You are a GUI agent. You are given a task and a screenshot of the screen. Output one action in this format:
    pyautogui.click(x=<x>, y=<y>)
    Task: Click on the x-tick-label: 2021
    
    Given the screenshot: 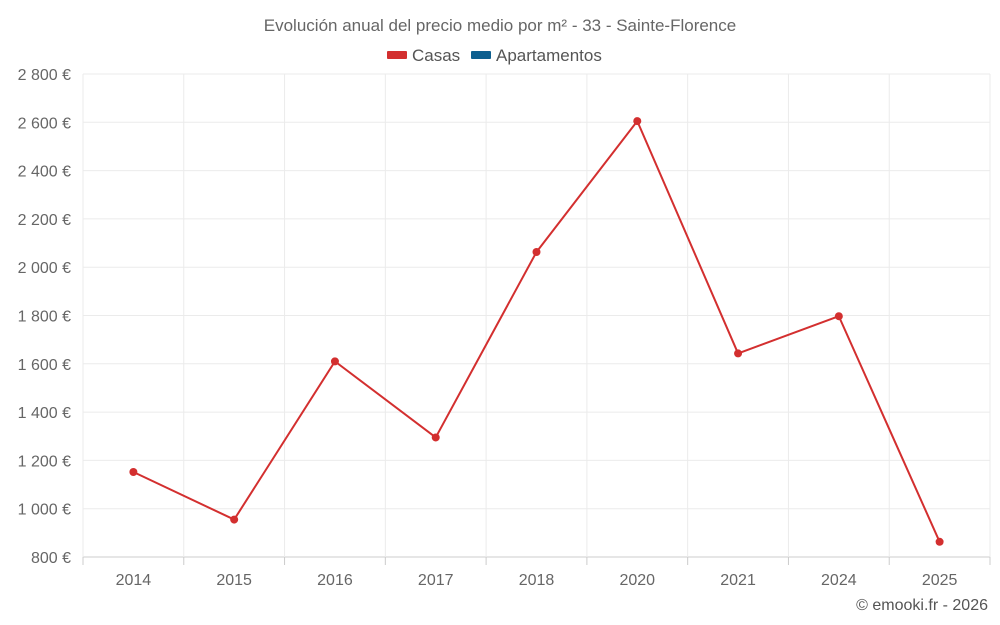 What is the action you would take?
    pyautogui.click(x=738, y=580)
    